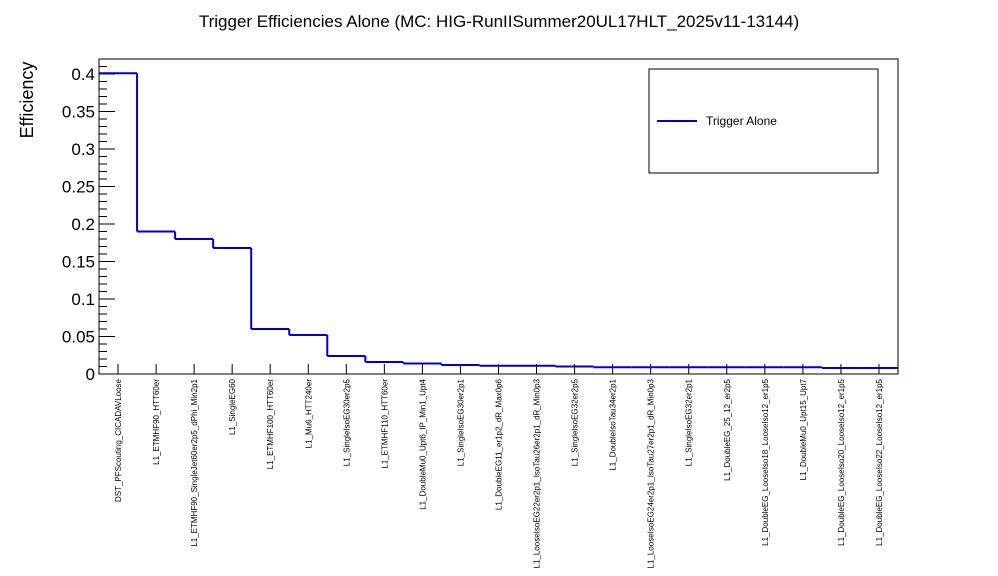  What do you see at coordinates (78, 112) in the screenshot?
I see `y-tick-label: 0.35` at bounding box center [78, 112].